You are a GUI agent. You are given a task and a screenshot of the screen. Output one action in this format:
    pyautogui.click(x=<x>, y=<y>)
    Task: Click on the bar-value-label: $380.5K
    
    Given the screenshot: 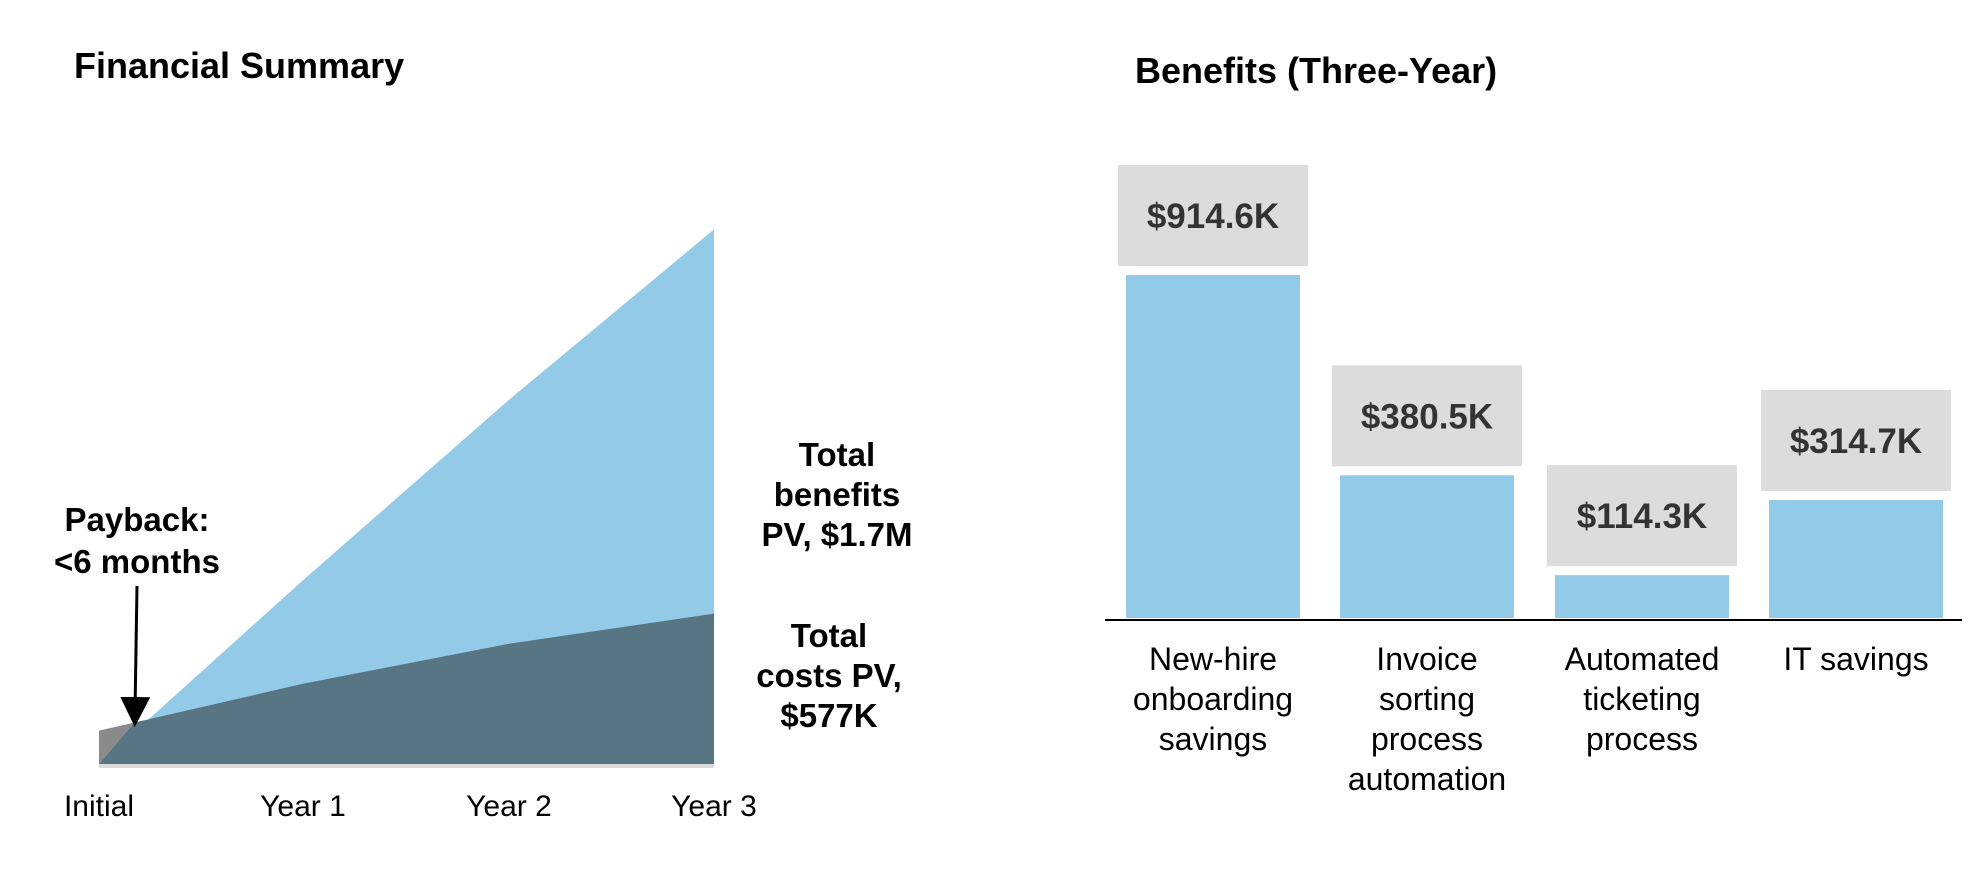 What is the action you would take?
    pyautogui.click(x=1427, y=416)
    